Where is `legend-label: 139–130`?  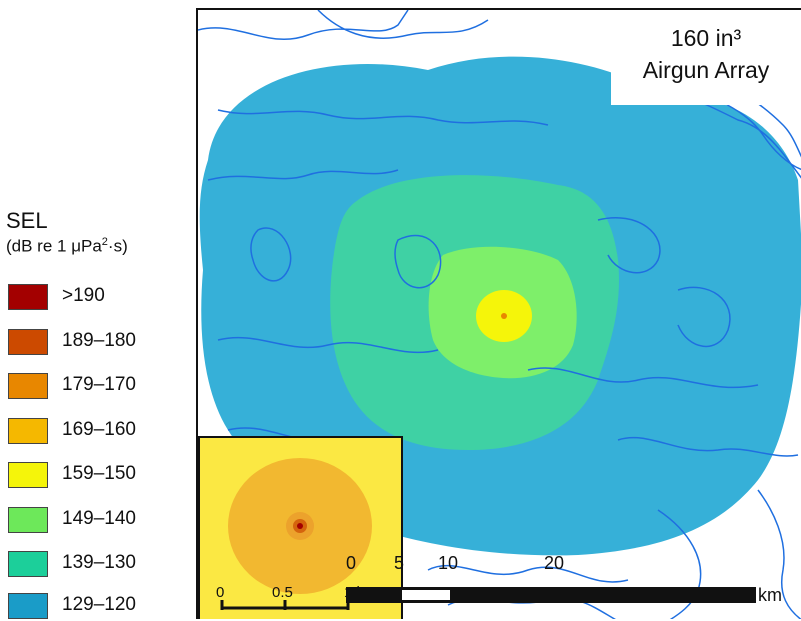
legend-label: 139–130 is located at coordinates (99, 562).